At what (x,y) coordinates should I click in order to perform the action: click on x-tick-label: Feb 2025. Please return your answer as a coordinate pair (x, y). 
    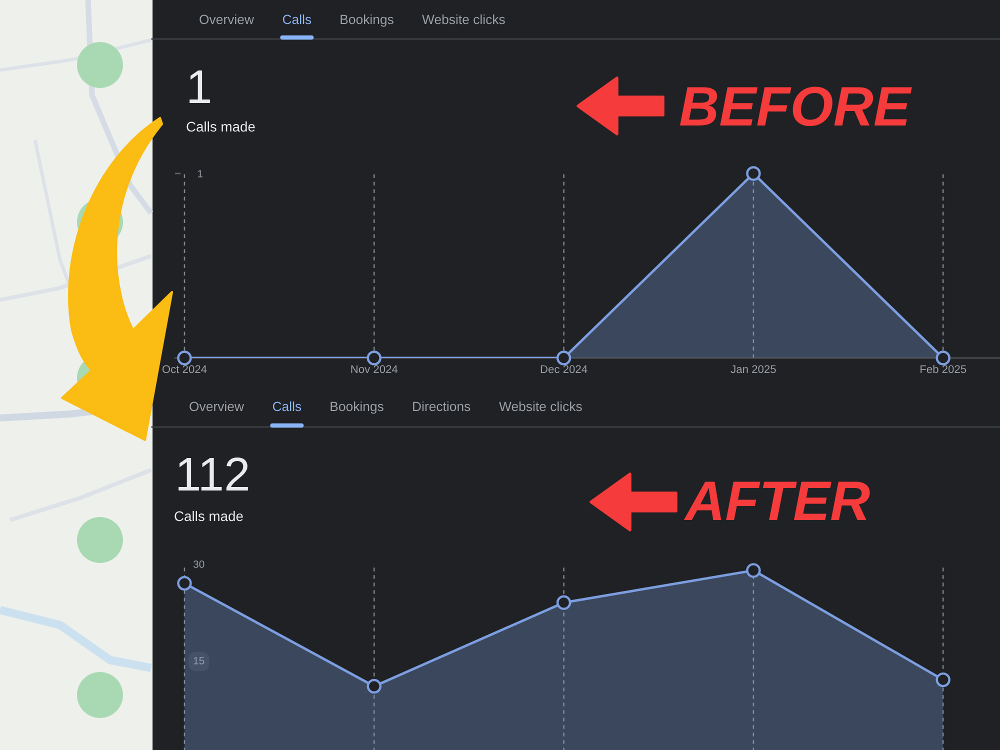
    Looking at the image, I should click on (943, 369).